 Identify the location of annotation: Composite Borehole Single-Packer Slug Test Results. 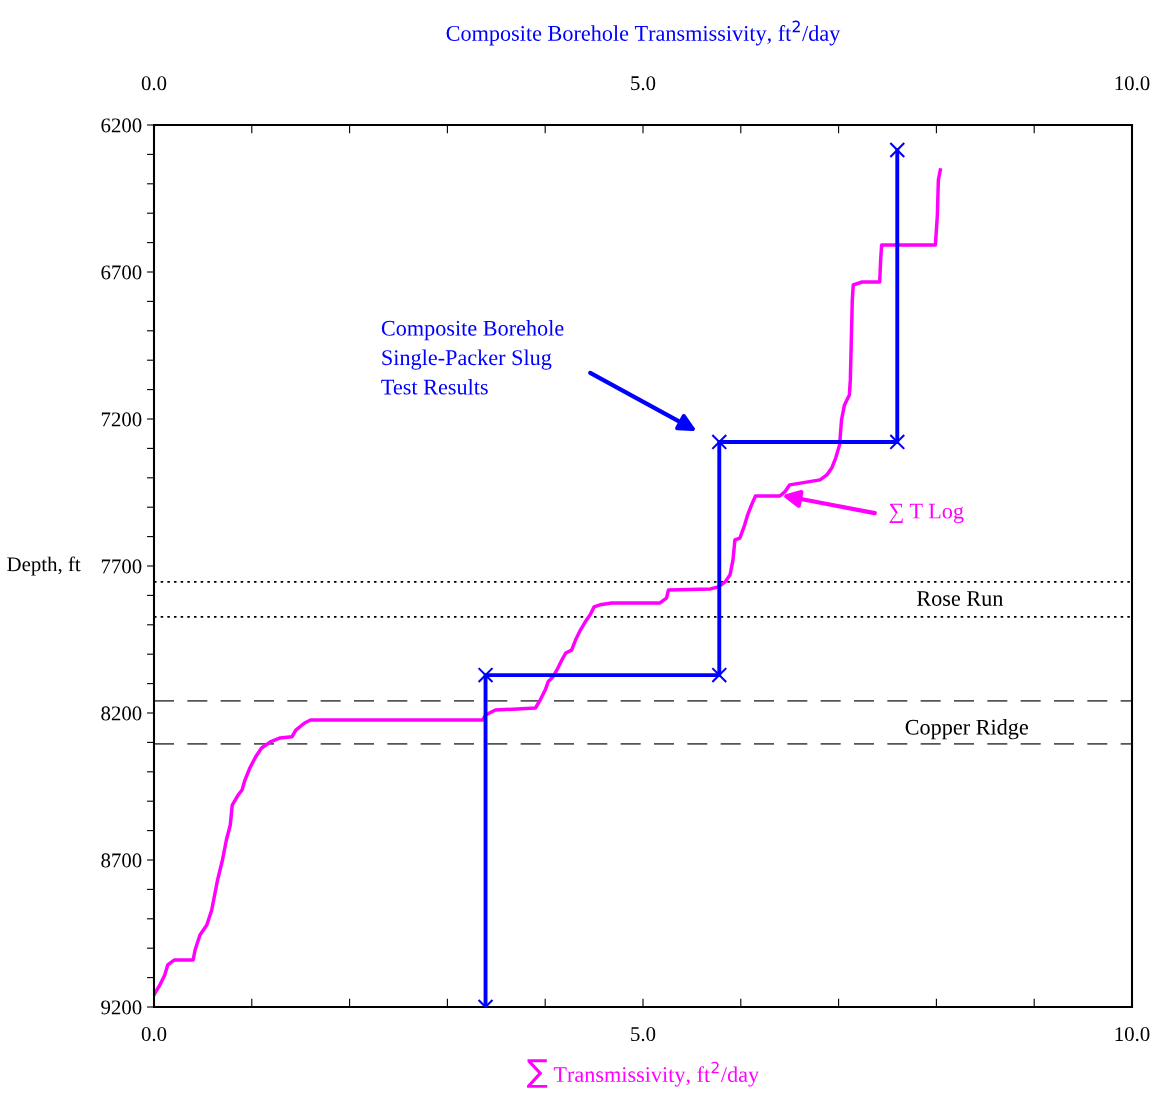
(472, 357).